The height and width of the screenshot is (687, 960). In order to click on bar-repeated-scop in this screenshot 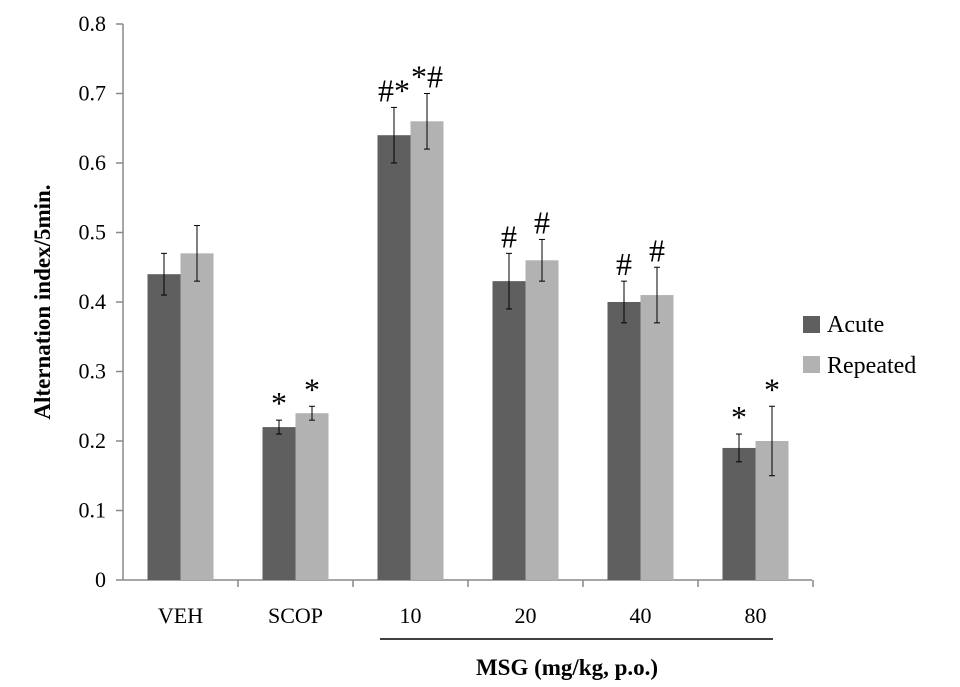, I will do `click(312, 496)`.